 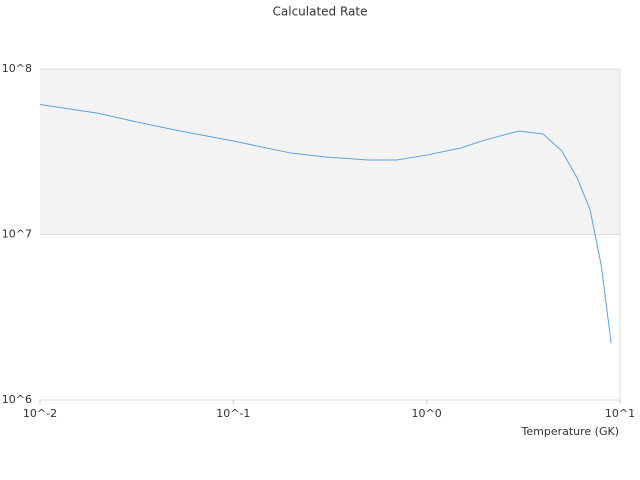 What do you see at coordinates (17, 399) in the screenshot?
I see `y-tick-label: 10^6` at bounding box center [17, 399].